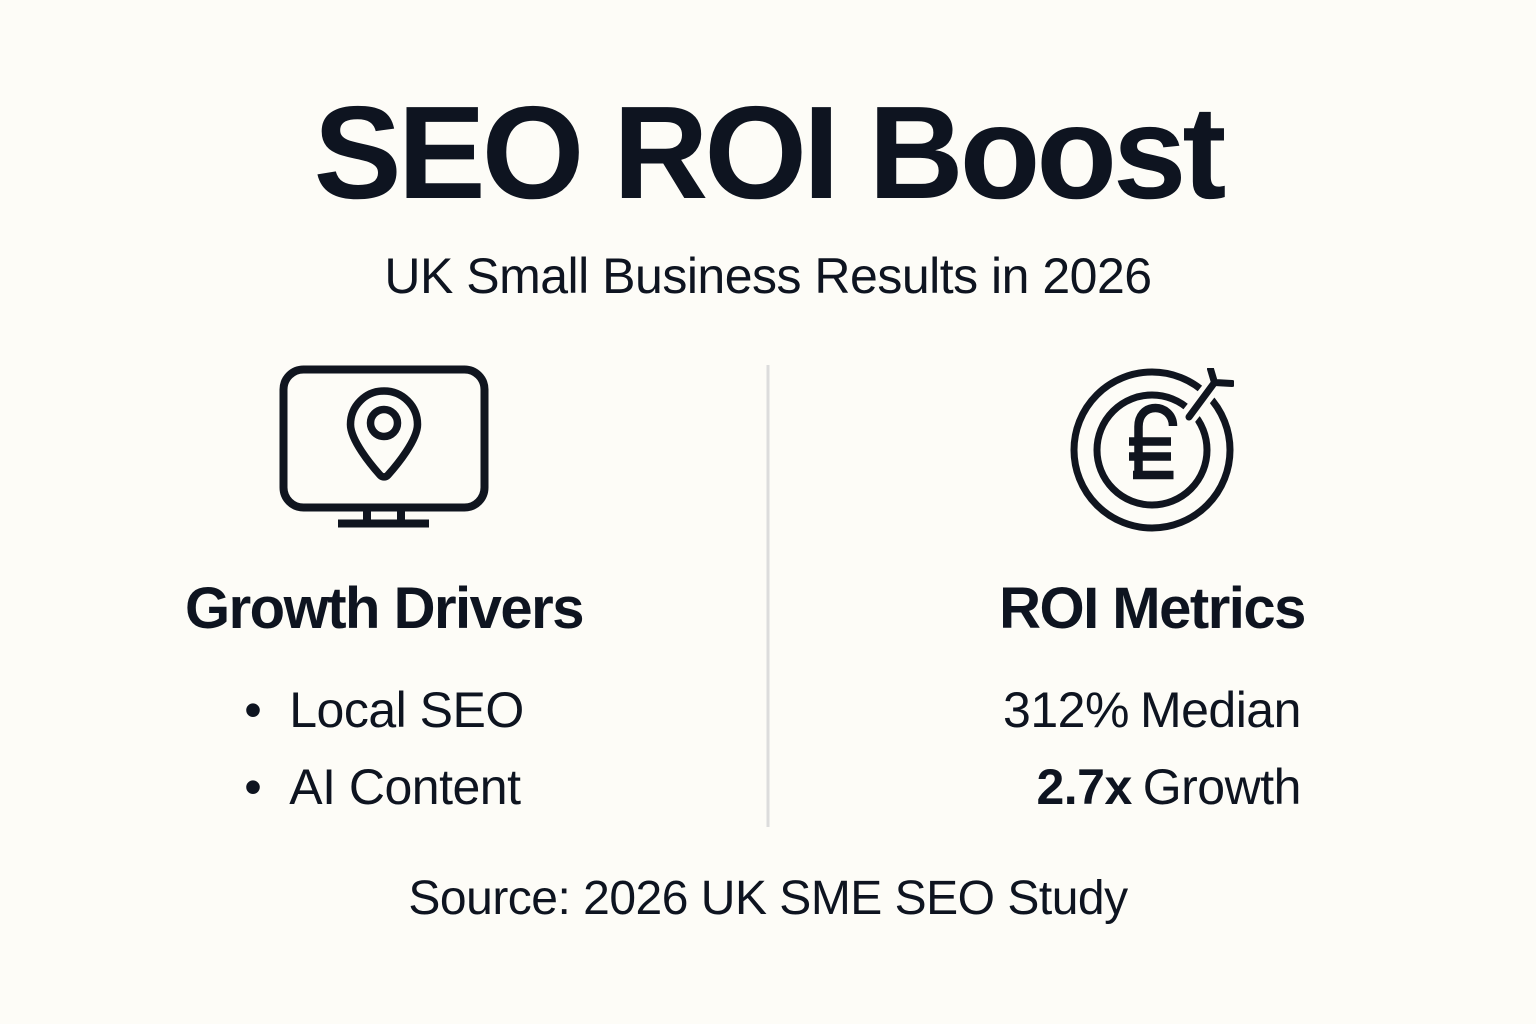  Describe the element at coordinates (768, 898) in the screenshot. I see `source-note: Source: 2026 UK SME SEO Study` at that location.